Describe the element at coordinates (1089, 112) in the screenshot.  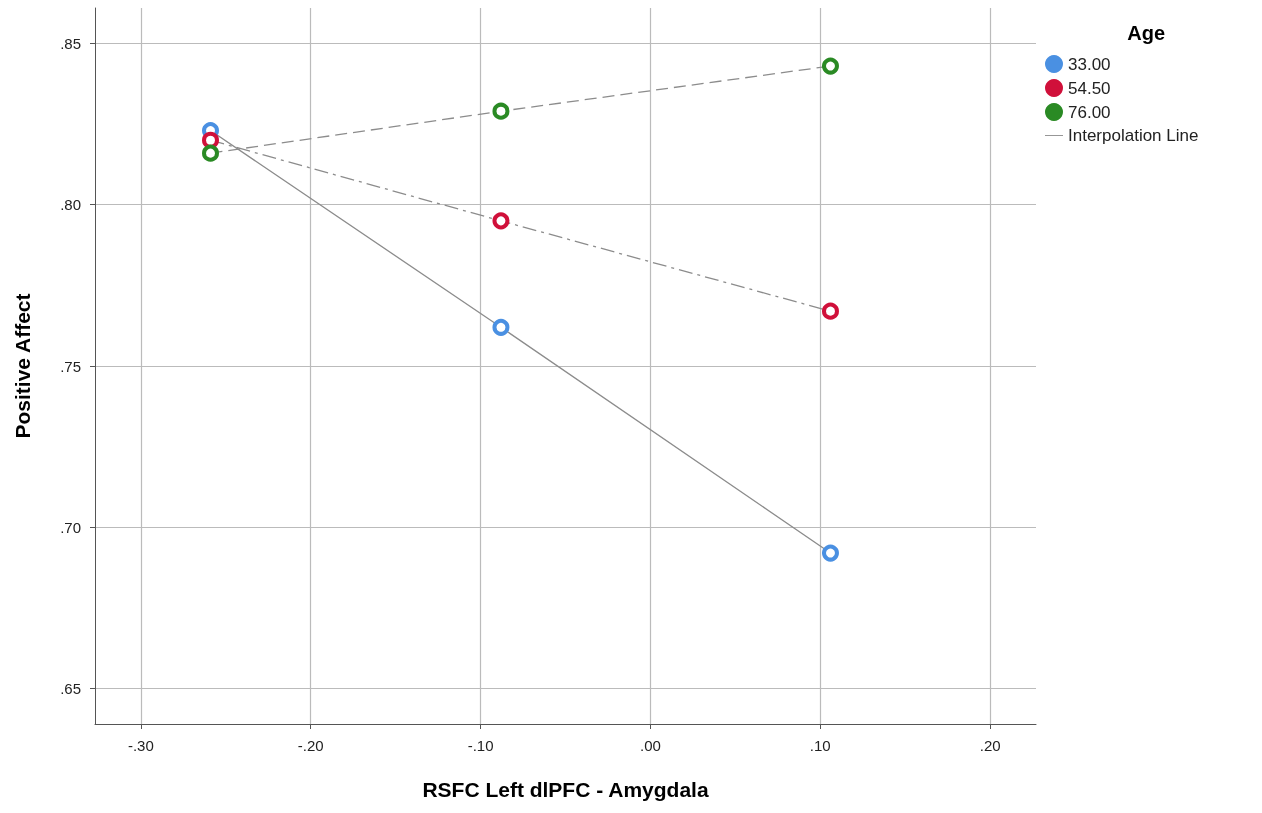
I see `legend-label: 76.00` at that location.